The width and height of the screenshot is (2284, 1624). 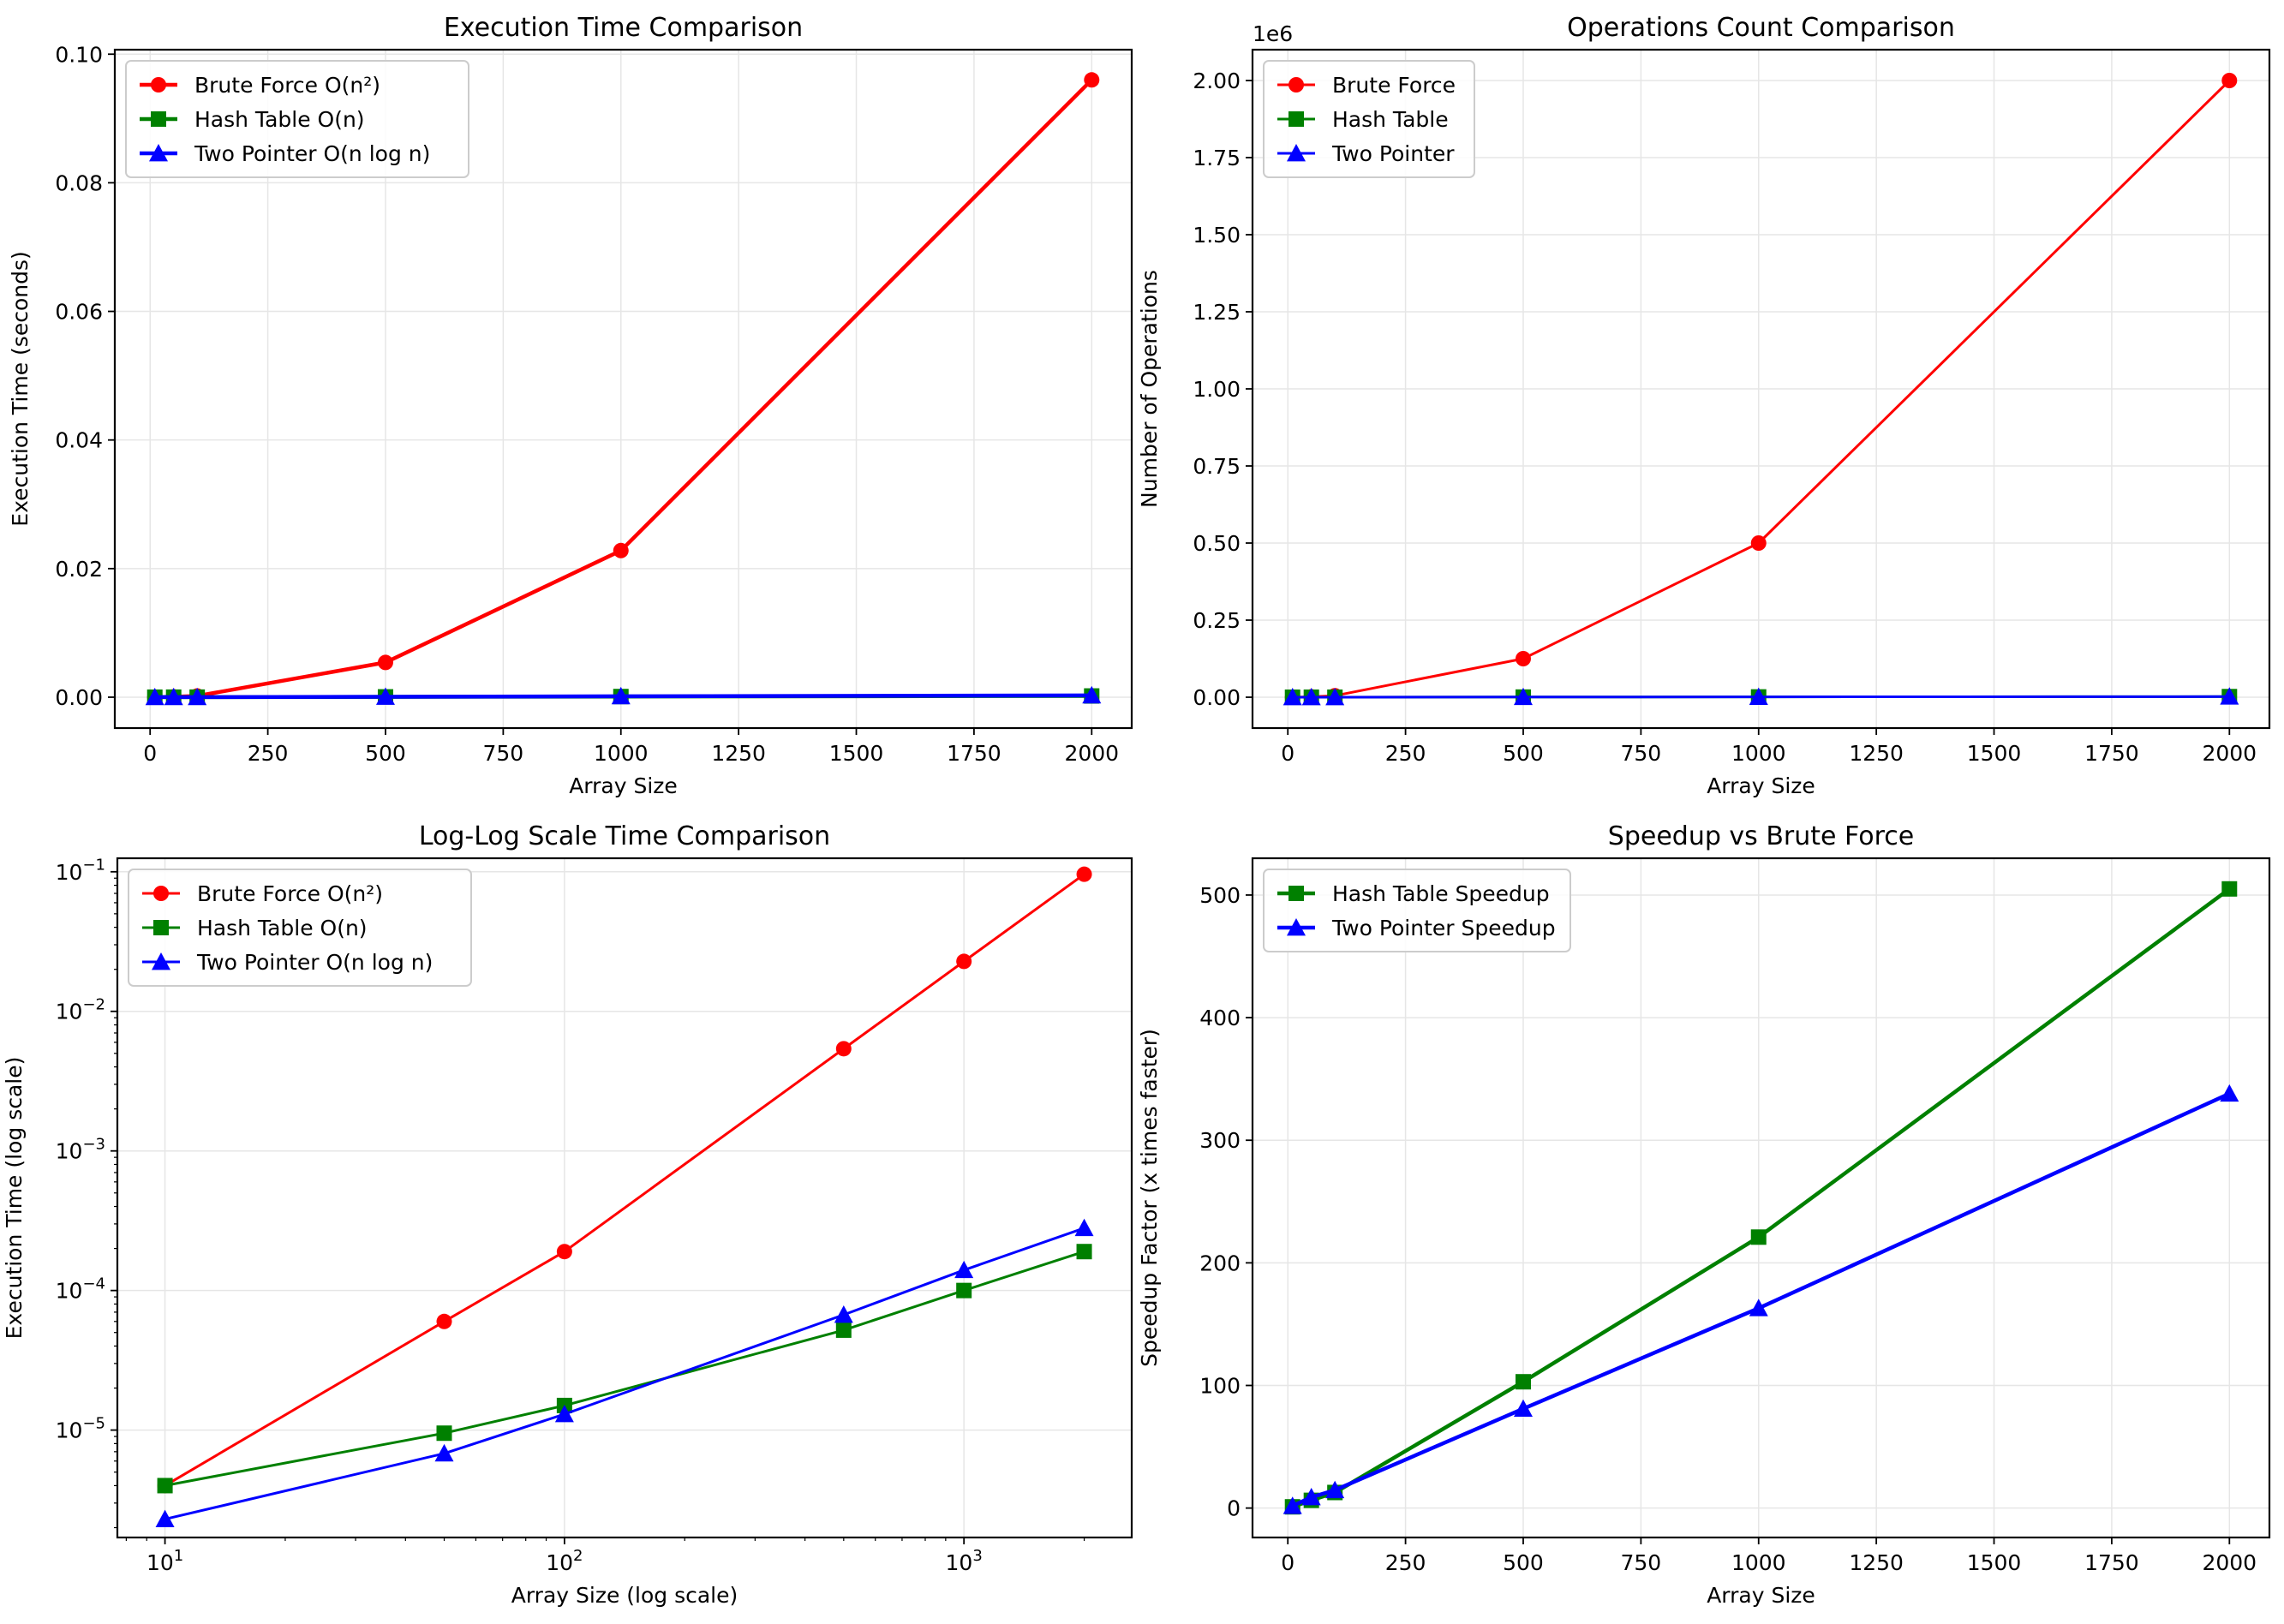 What do you see at coordinates (312, 153) in the screenshot?
I see `legend-label: Two Pointer O(n log n)` at bounding box center [312, 153].